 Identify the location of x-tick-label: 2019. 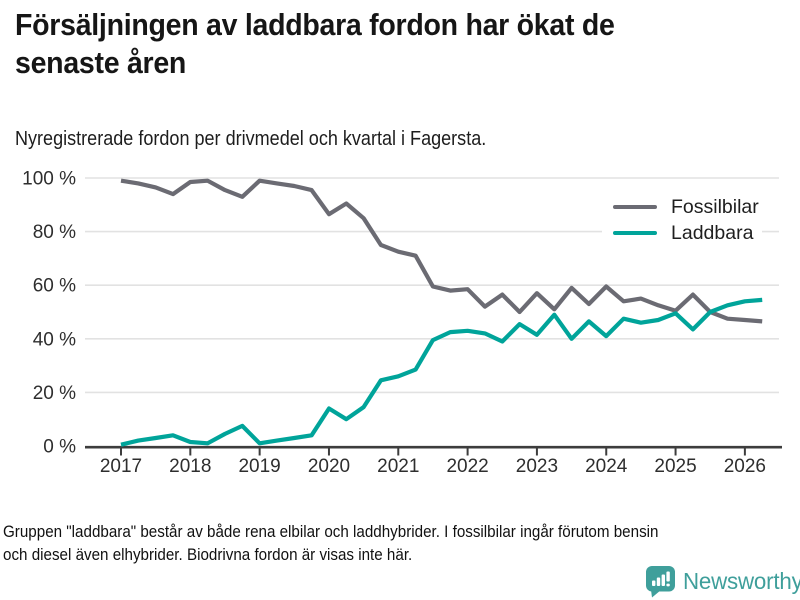
(259, 466).